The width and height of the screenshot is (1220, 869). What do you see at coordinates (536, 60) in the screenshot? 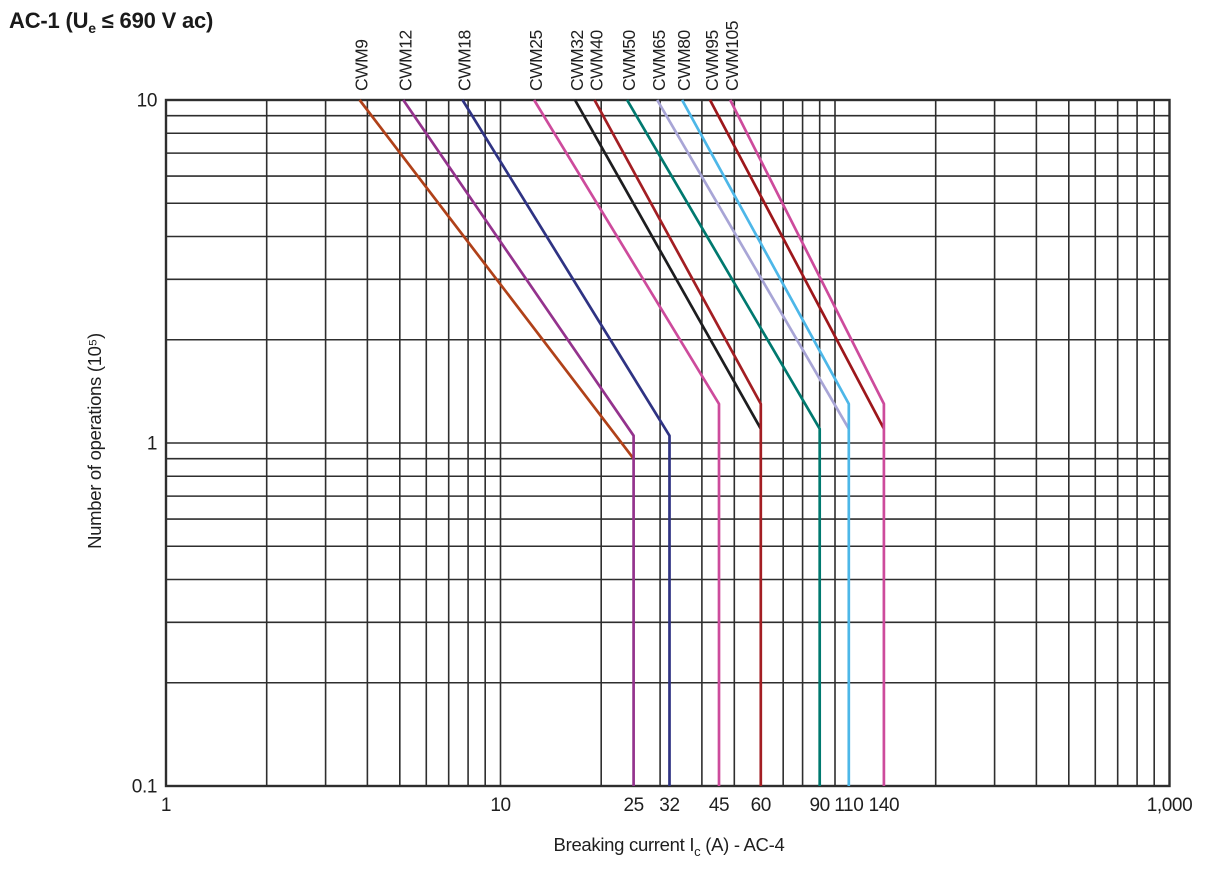
I see `curve-label-cwm25: CWM25` at bounding box center [536, 60].